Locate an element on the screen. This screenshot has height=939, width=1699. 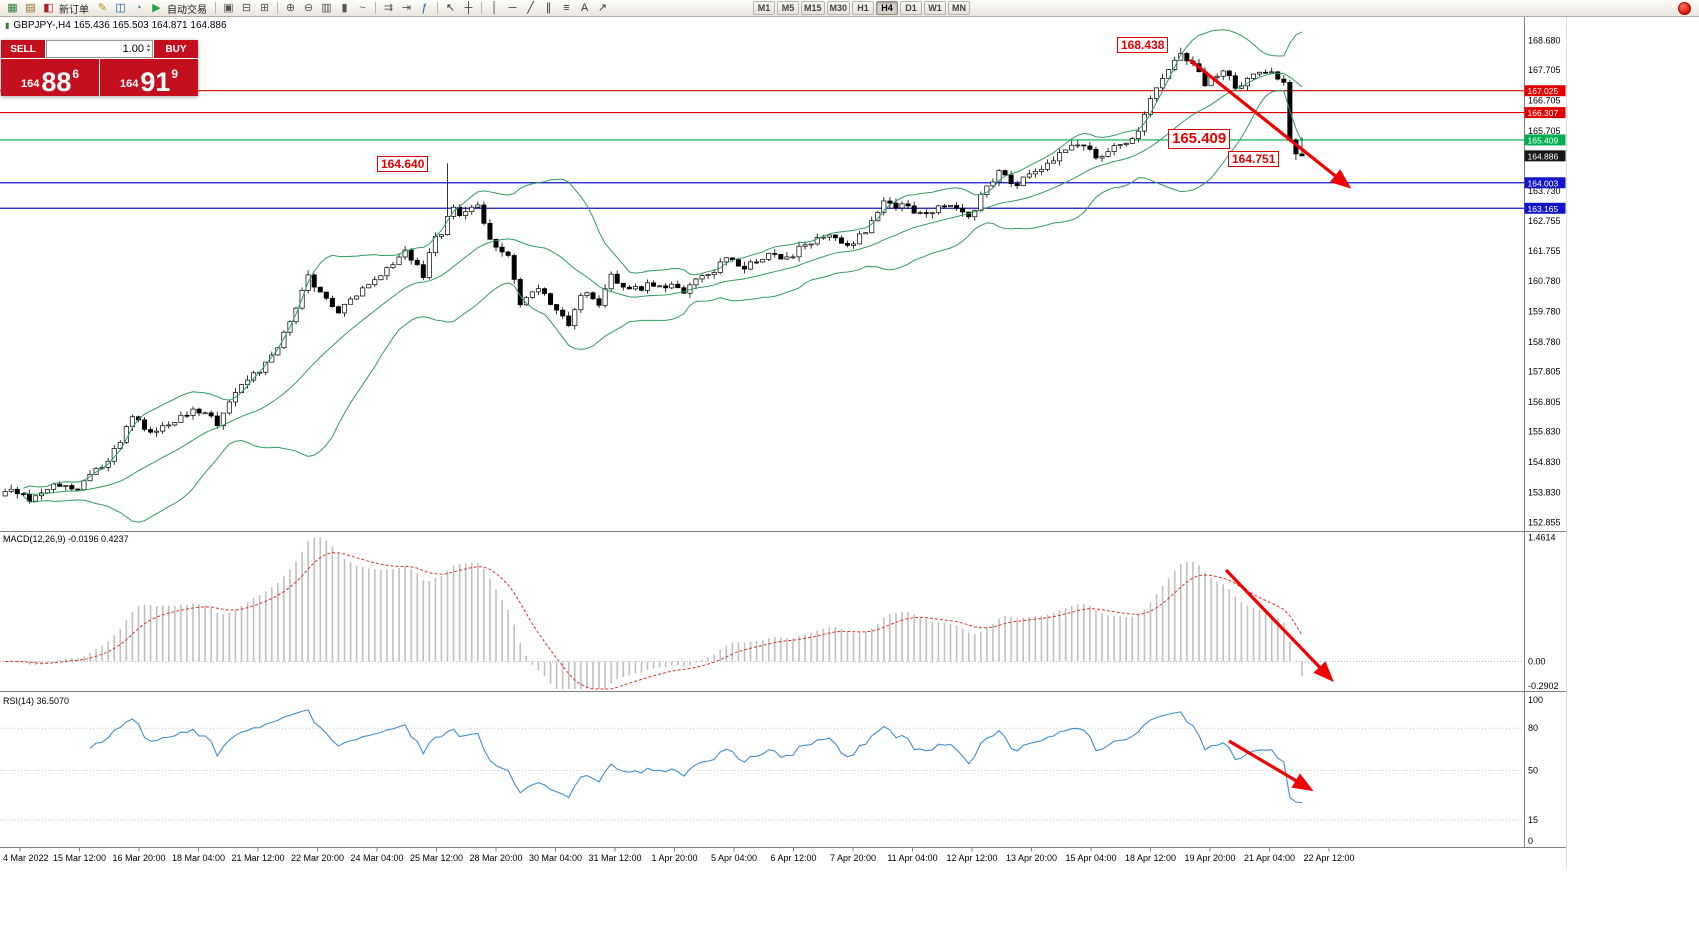
svg-text: 156.805 is located at coordinates (1544, 402).